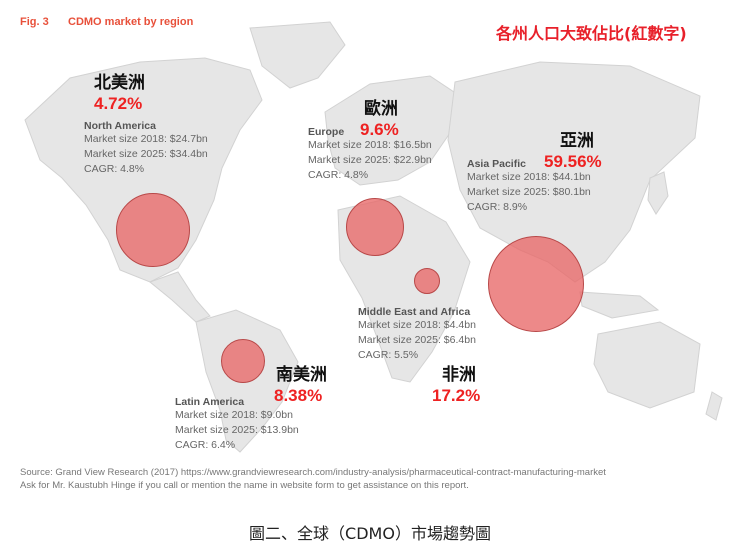  Describe the element at coordinates (591, 33) in the screenshot. I see `population-note: 各州人口大致佔比(紅數字)` at that location.